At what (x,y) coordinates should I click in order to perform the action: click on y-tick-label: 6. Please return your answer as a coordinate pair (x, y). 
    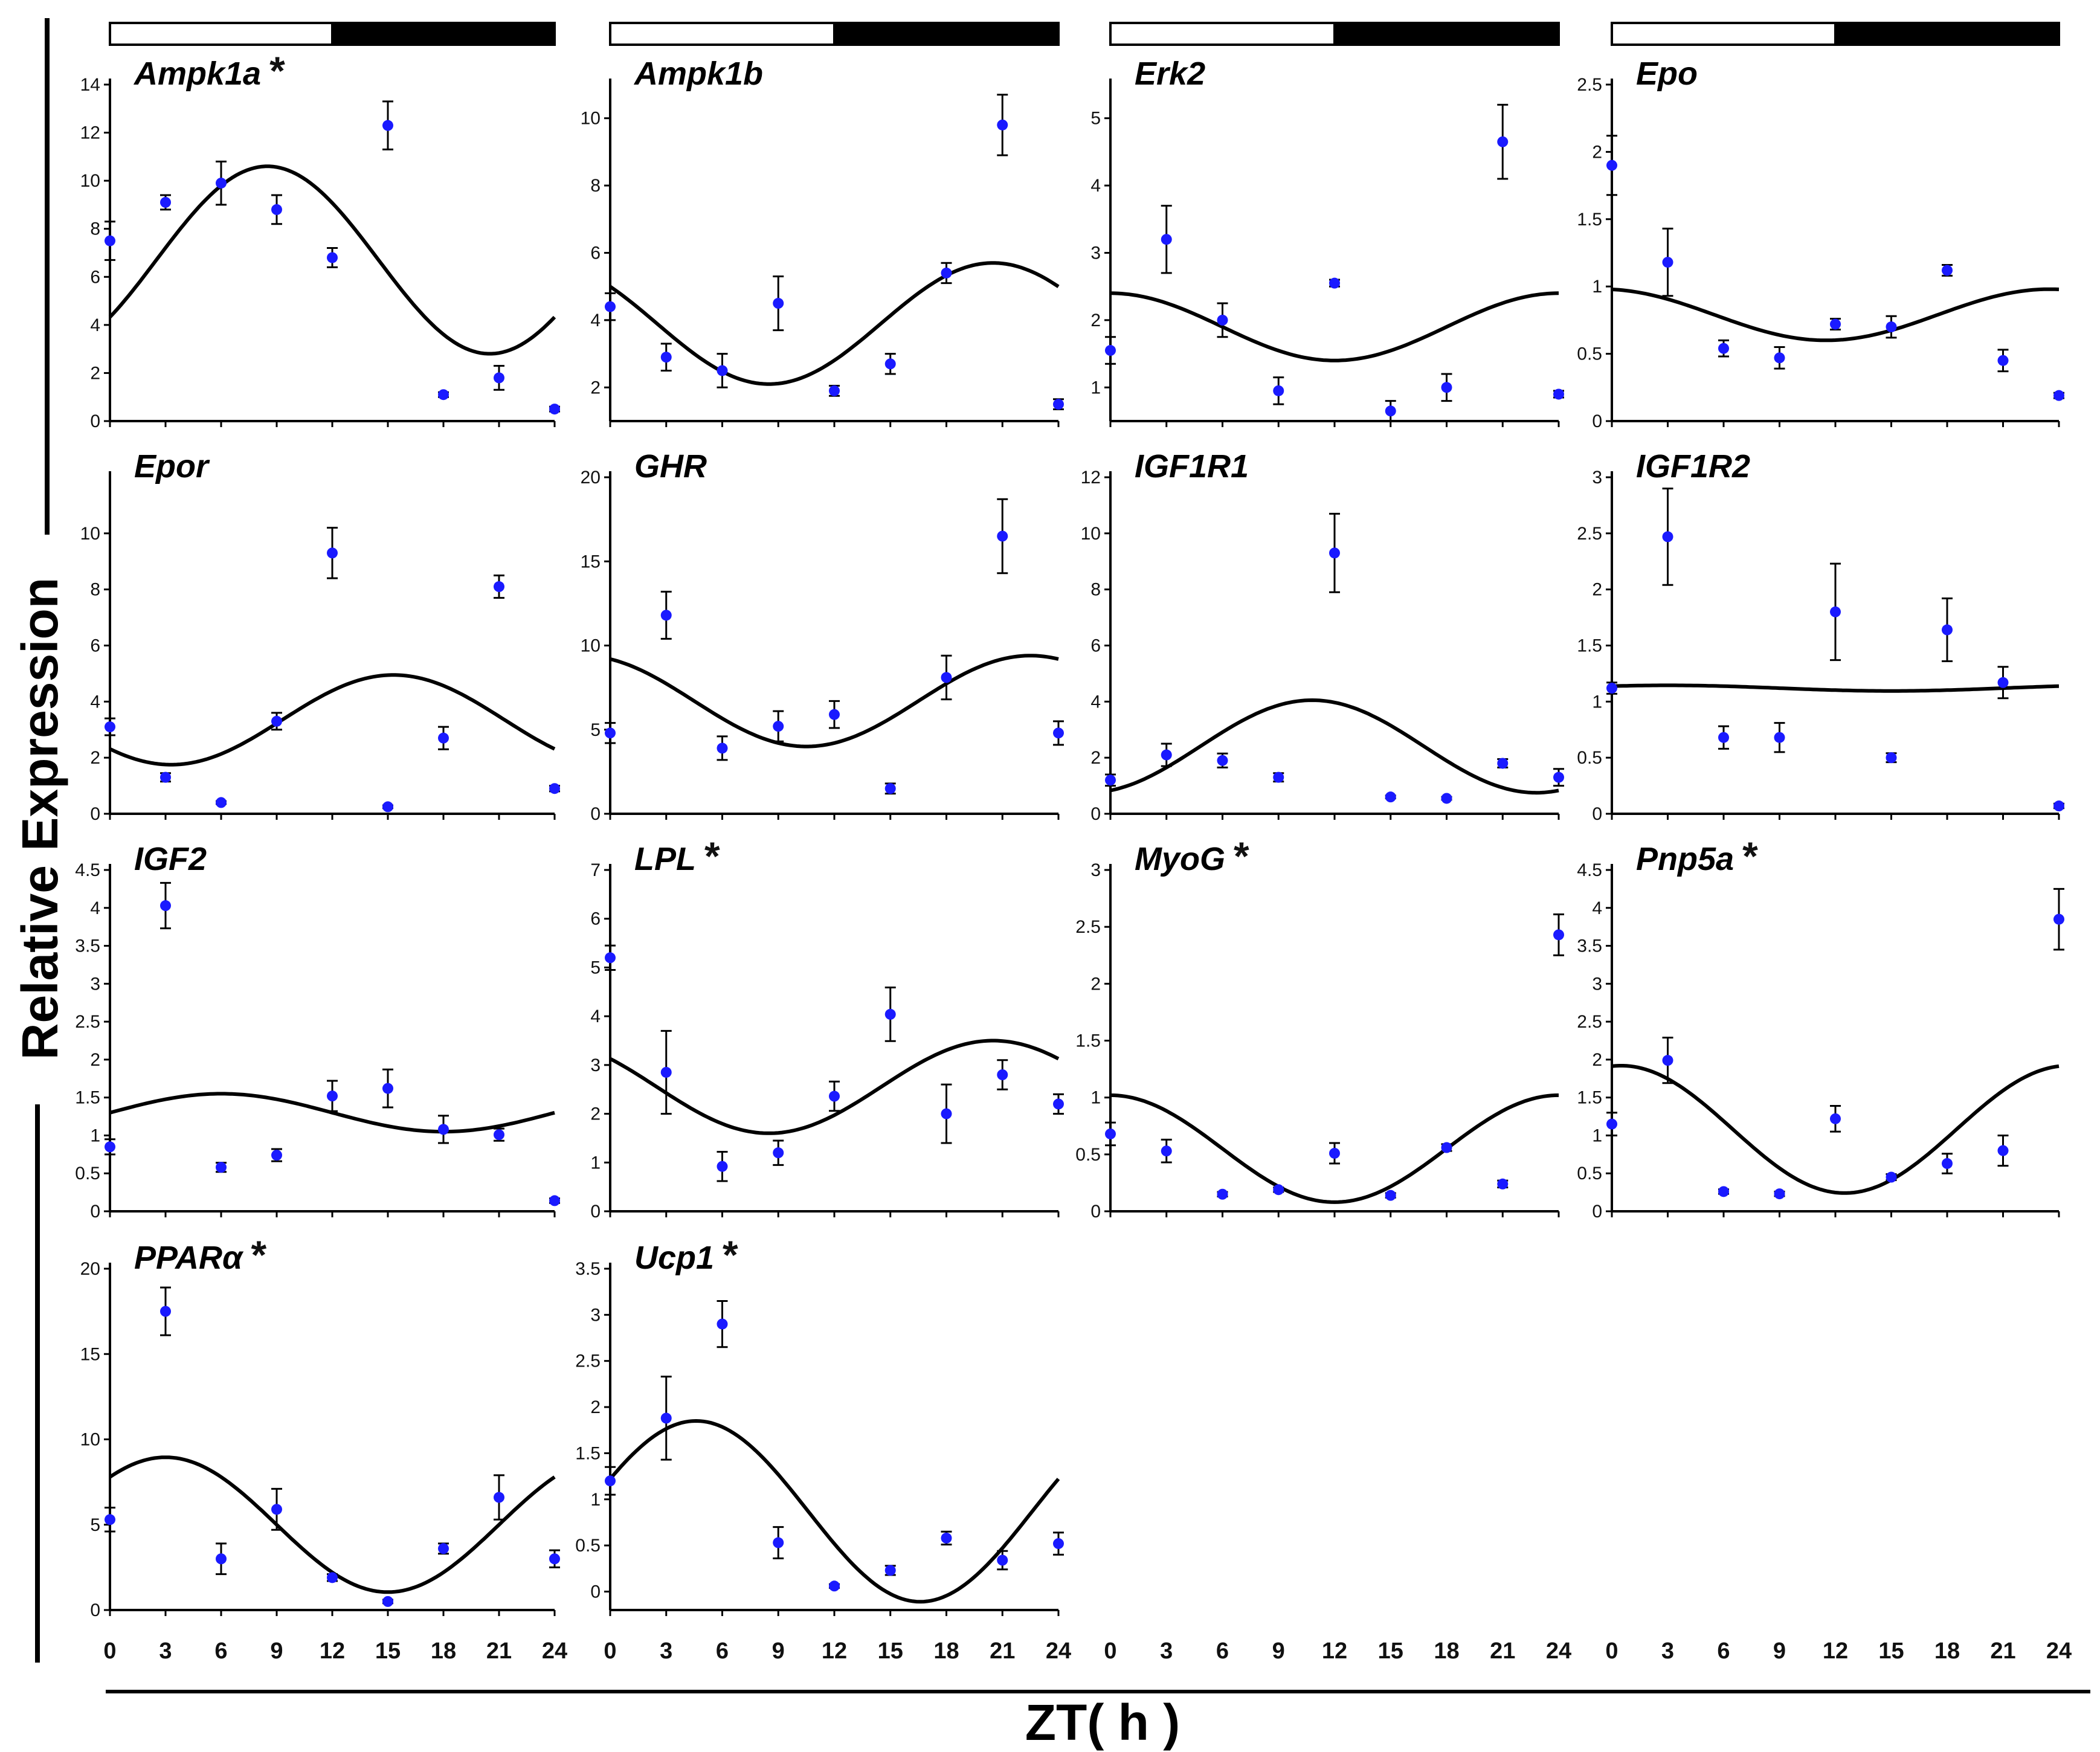
    Looking at the image, I should click on (95, 646).